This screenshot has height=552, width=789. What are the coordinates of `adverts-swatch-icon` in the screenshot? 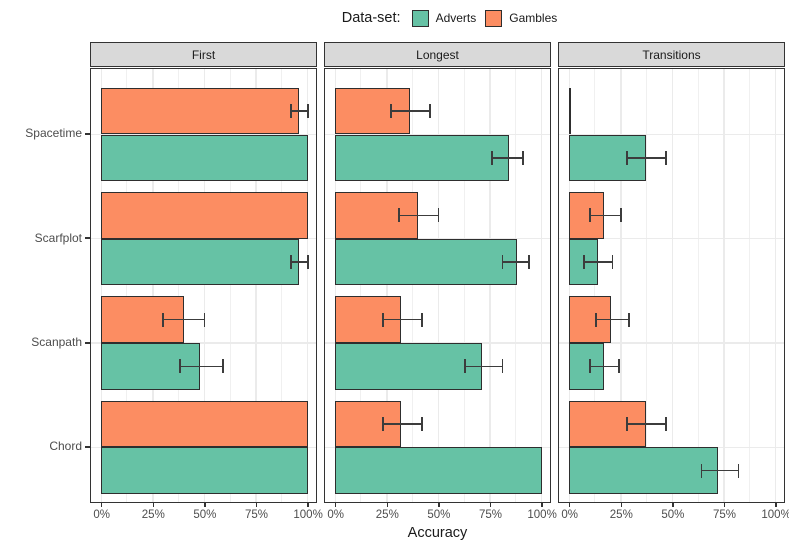 It's located at (420, 18).